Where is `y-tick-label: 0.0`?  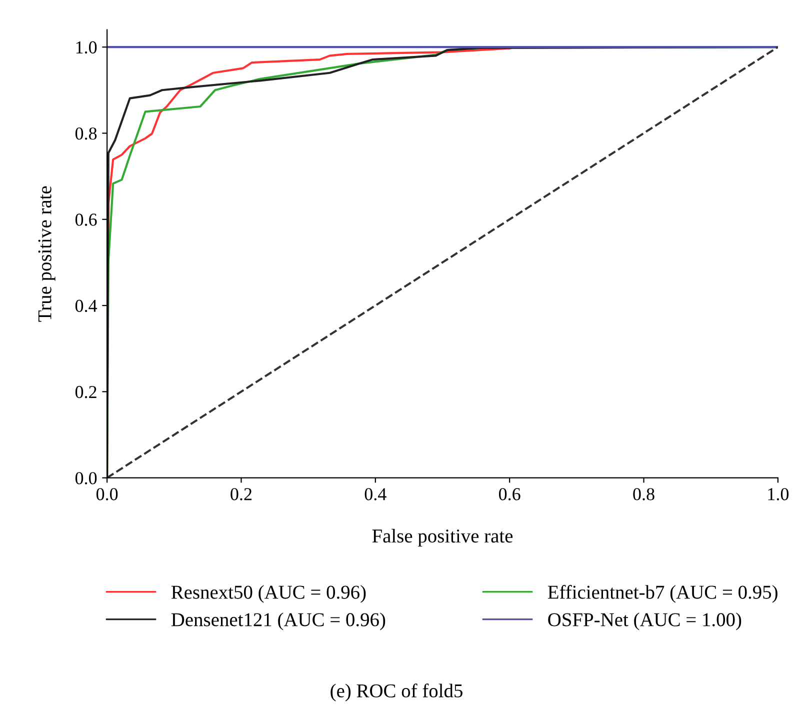 y-tick-label: 0.0 is located at coordinates (86, 478).